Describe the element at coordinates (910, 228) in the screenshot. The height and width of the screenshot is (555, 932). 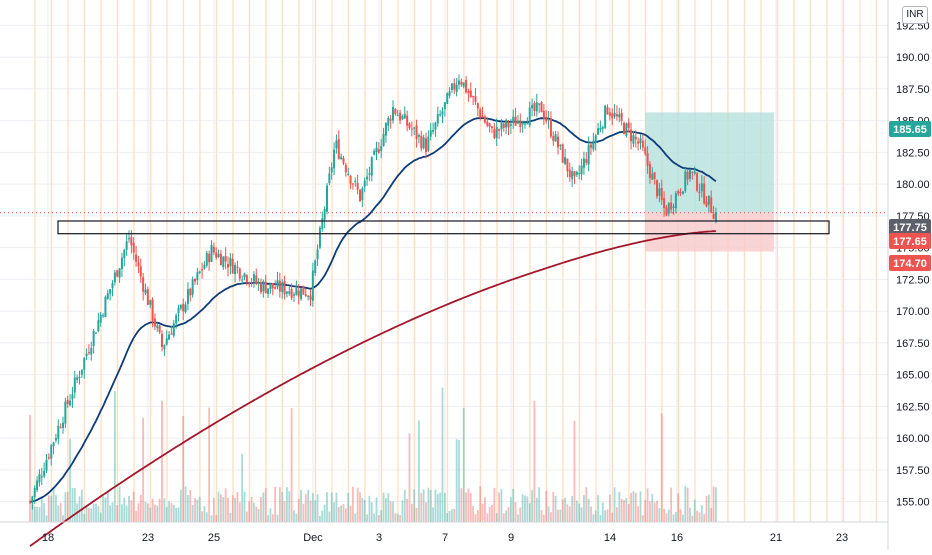
I see `price-tag-label: 177.75` at that location.